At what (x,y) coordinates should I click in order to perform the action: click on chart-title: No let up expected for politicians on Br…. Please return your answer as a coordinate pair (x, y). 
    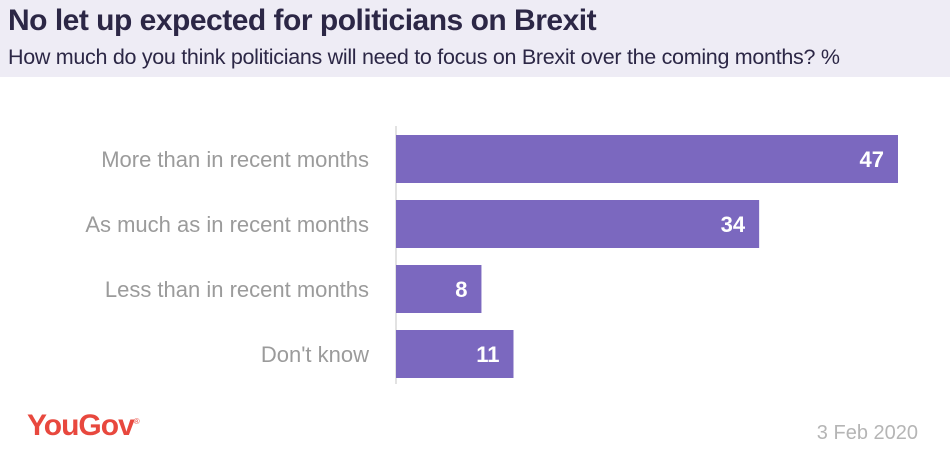
    Looking at the image, I should click on (302, 20).